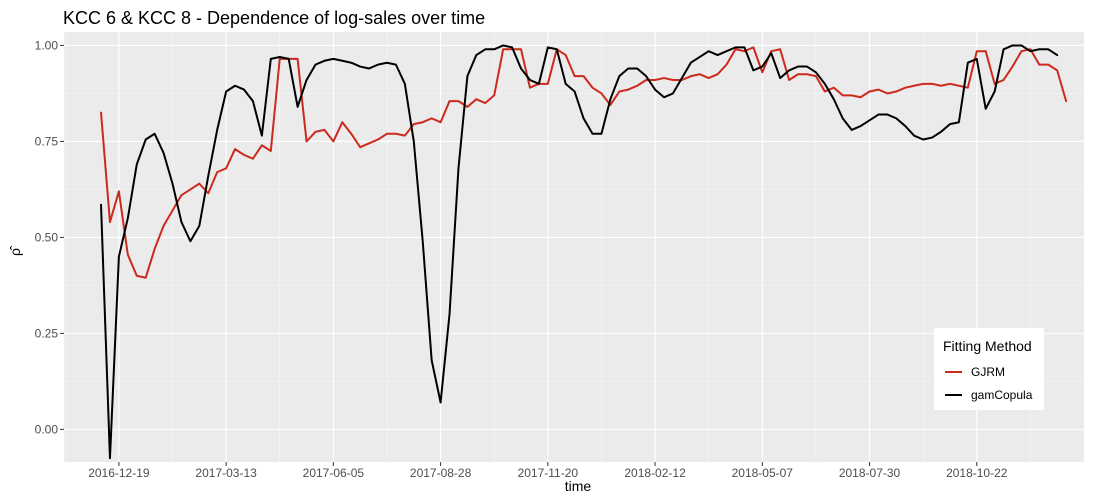 This screenshot has width=1100, height=500. I want to click on legend-title: Fitting Method, so click(987, 346).